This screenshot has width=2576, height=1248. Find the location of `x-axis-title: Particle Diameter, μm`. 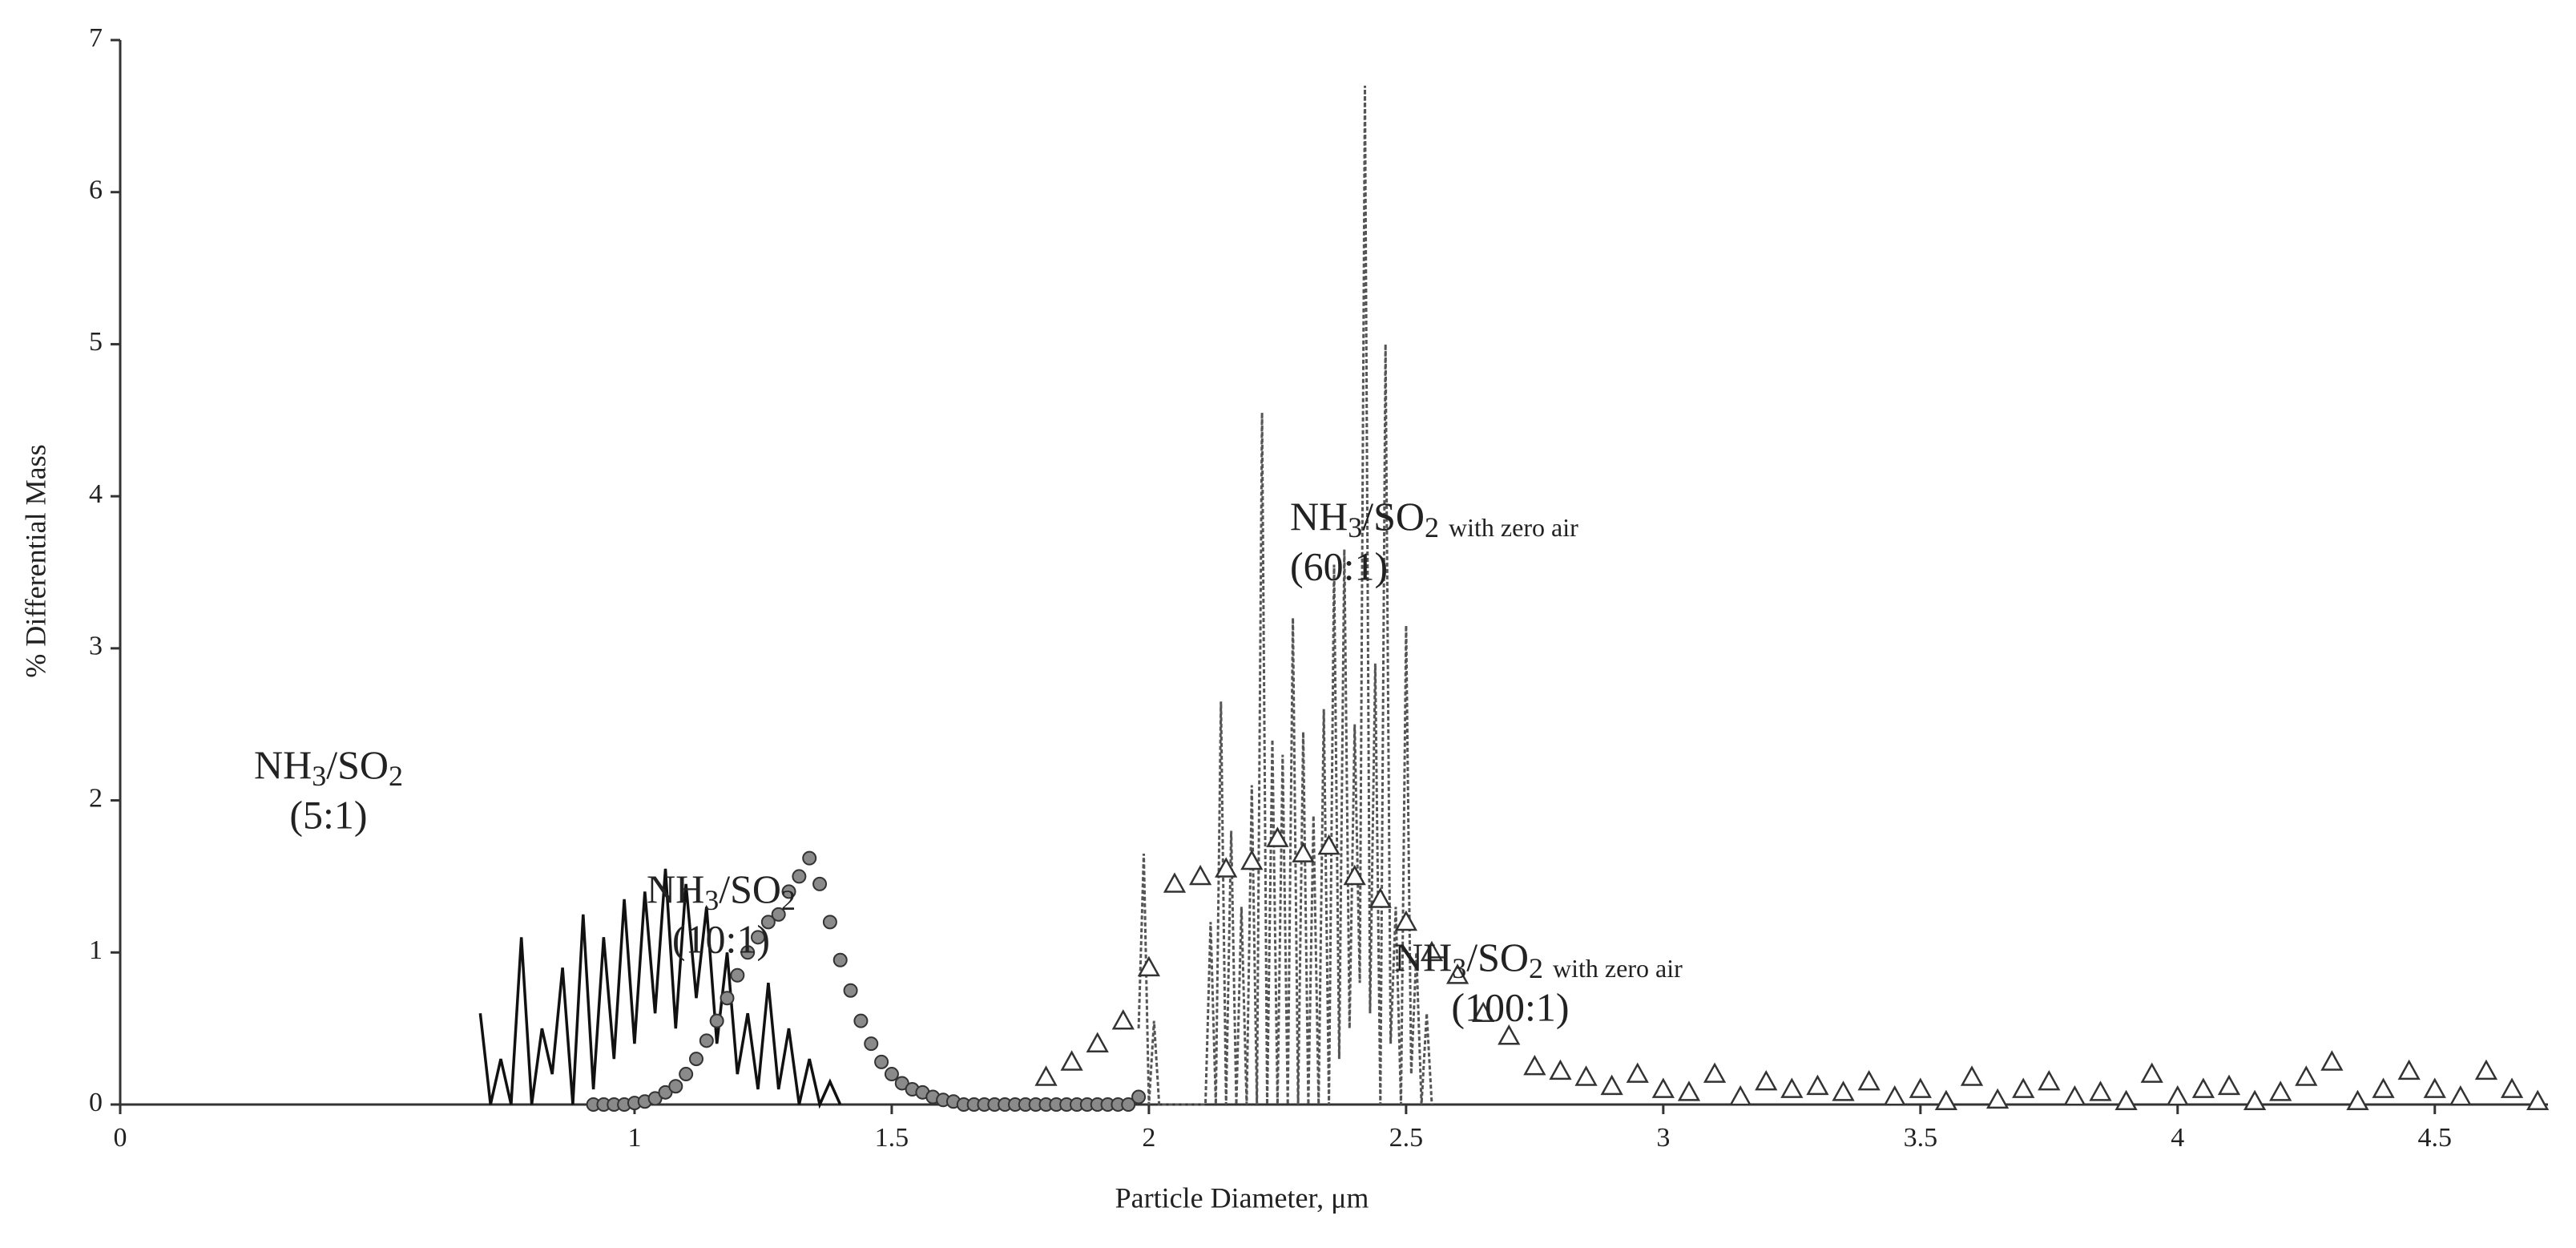

x-axis-title: Particle Diameter, μm is located at coordinates (1242, 1197).